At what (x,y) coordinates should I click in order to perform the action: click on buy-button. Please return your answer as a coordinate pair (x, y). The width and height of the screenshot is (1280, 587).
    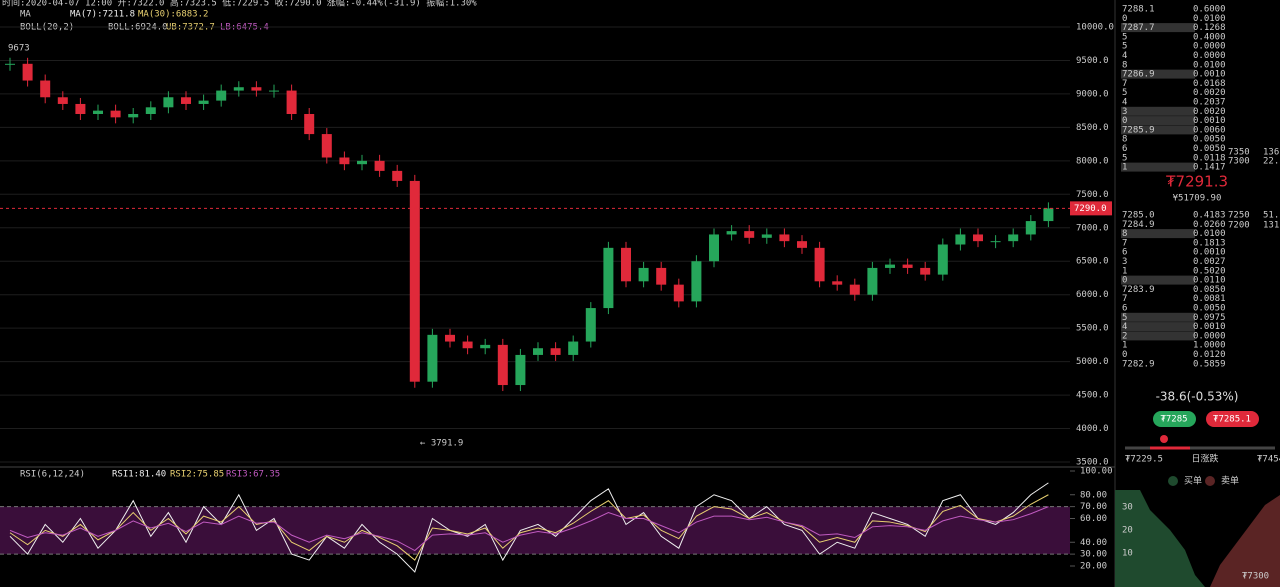
    Looking at the image, I should click on (1174, 419).